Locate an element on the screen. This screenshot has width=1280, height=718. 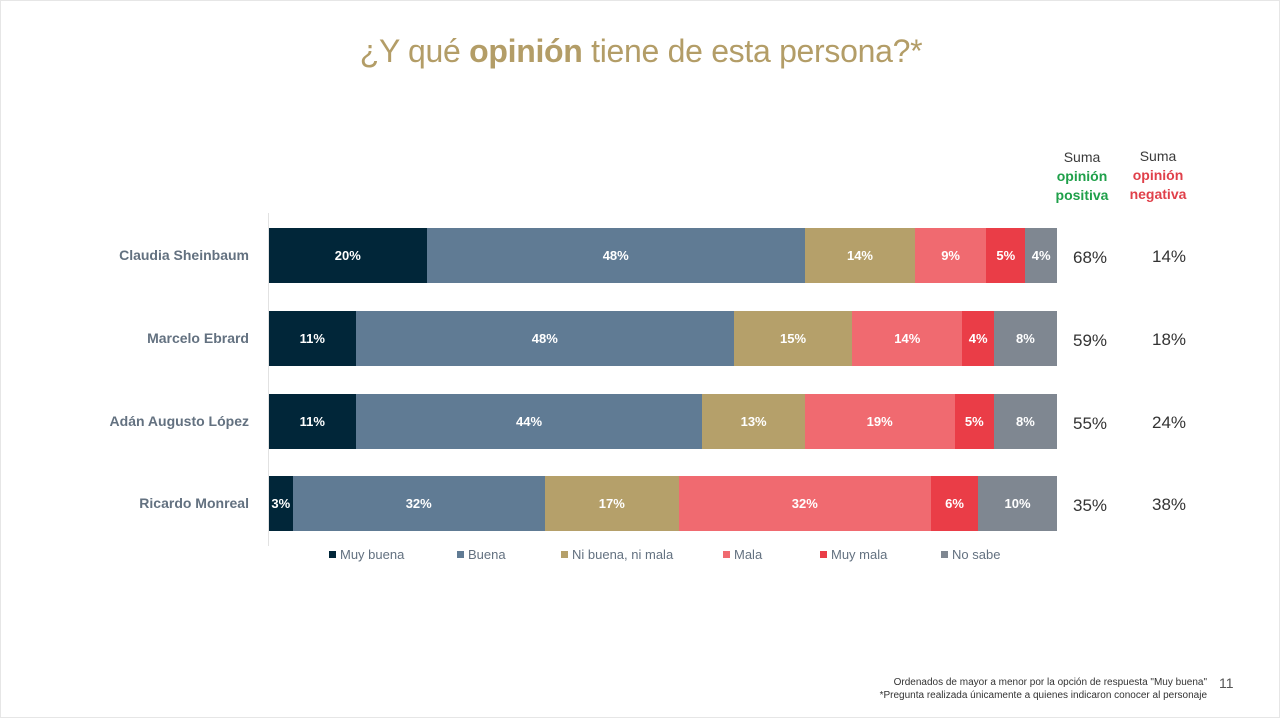
legend-item-no-sabe: No sabe is located at coordinates (970, 554).